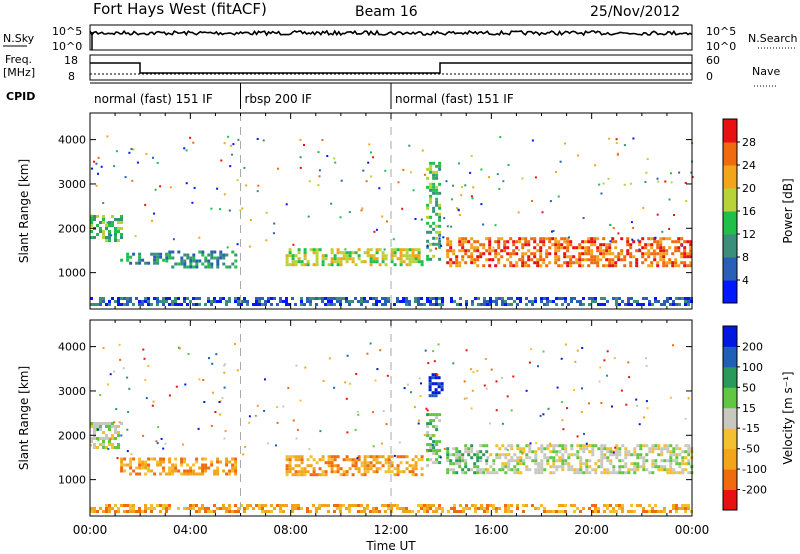  Describe the element at coordinates (391, 68) in the screenshot. I see `freq-trace` at that location.